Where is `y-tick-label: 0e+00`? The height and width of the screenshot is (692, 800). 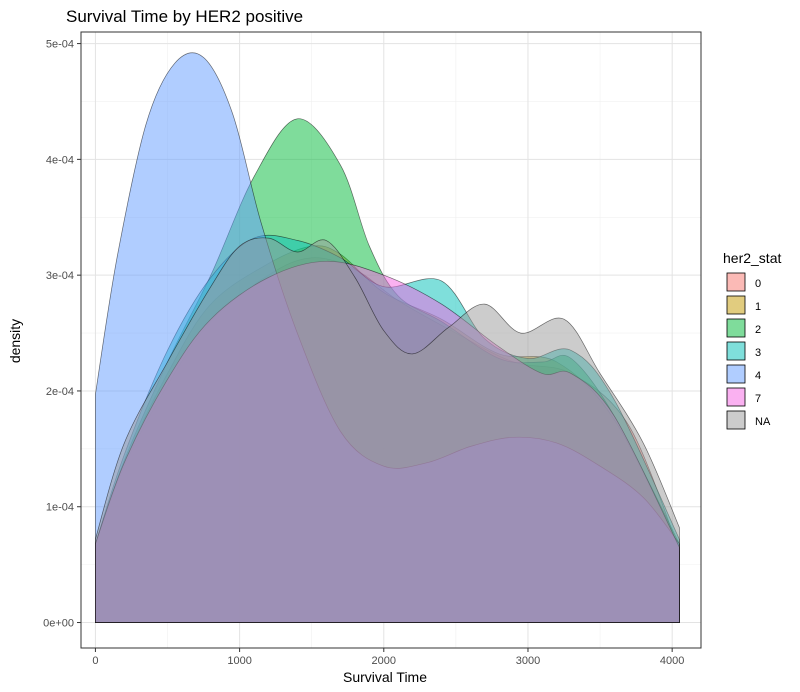 y-tick-label: 0e+00 is located at coordinates (58, 624).